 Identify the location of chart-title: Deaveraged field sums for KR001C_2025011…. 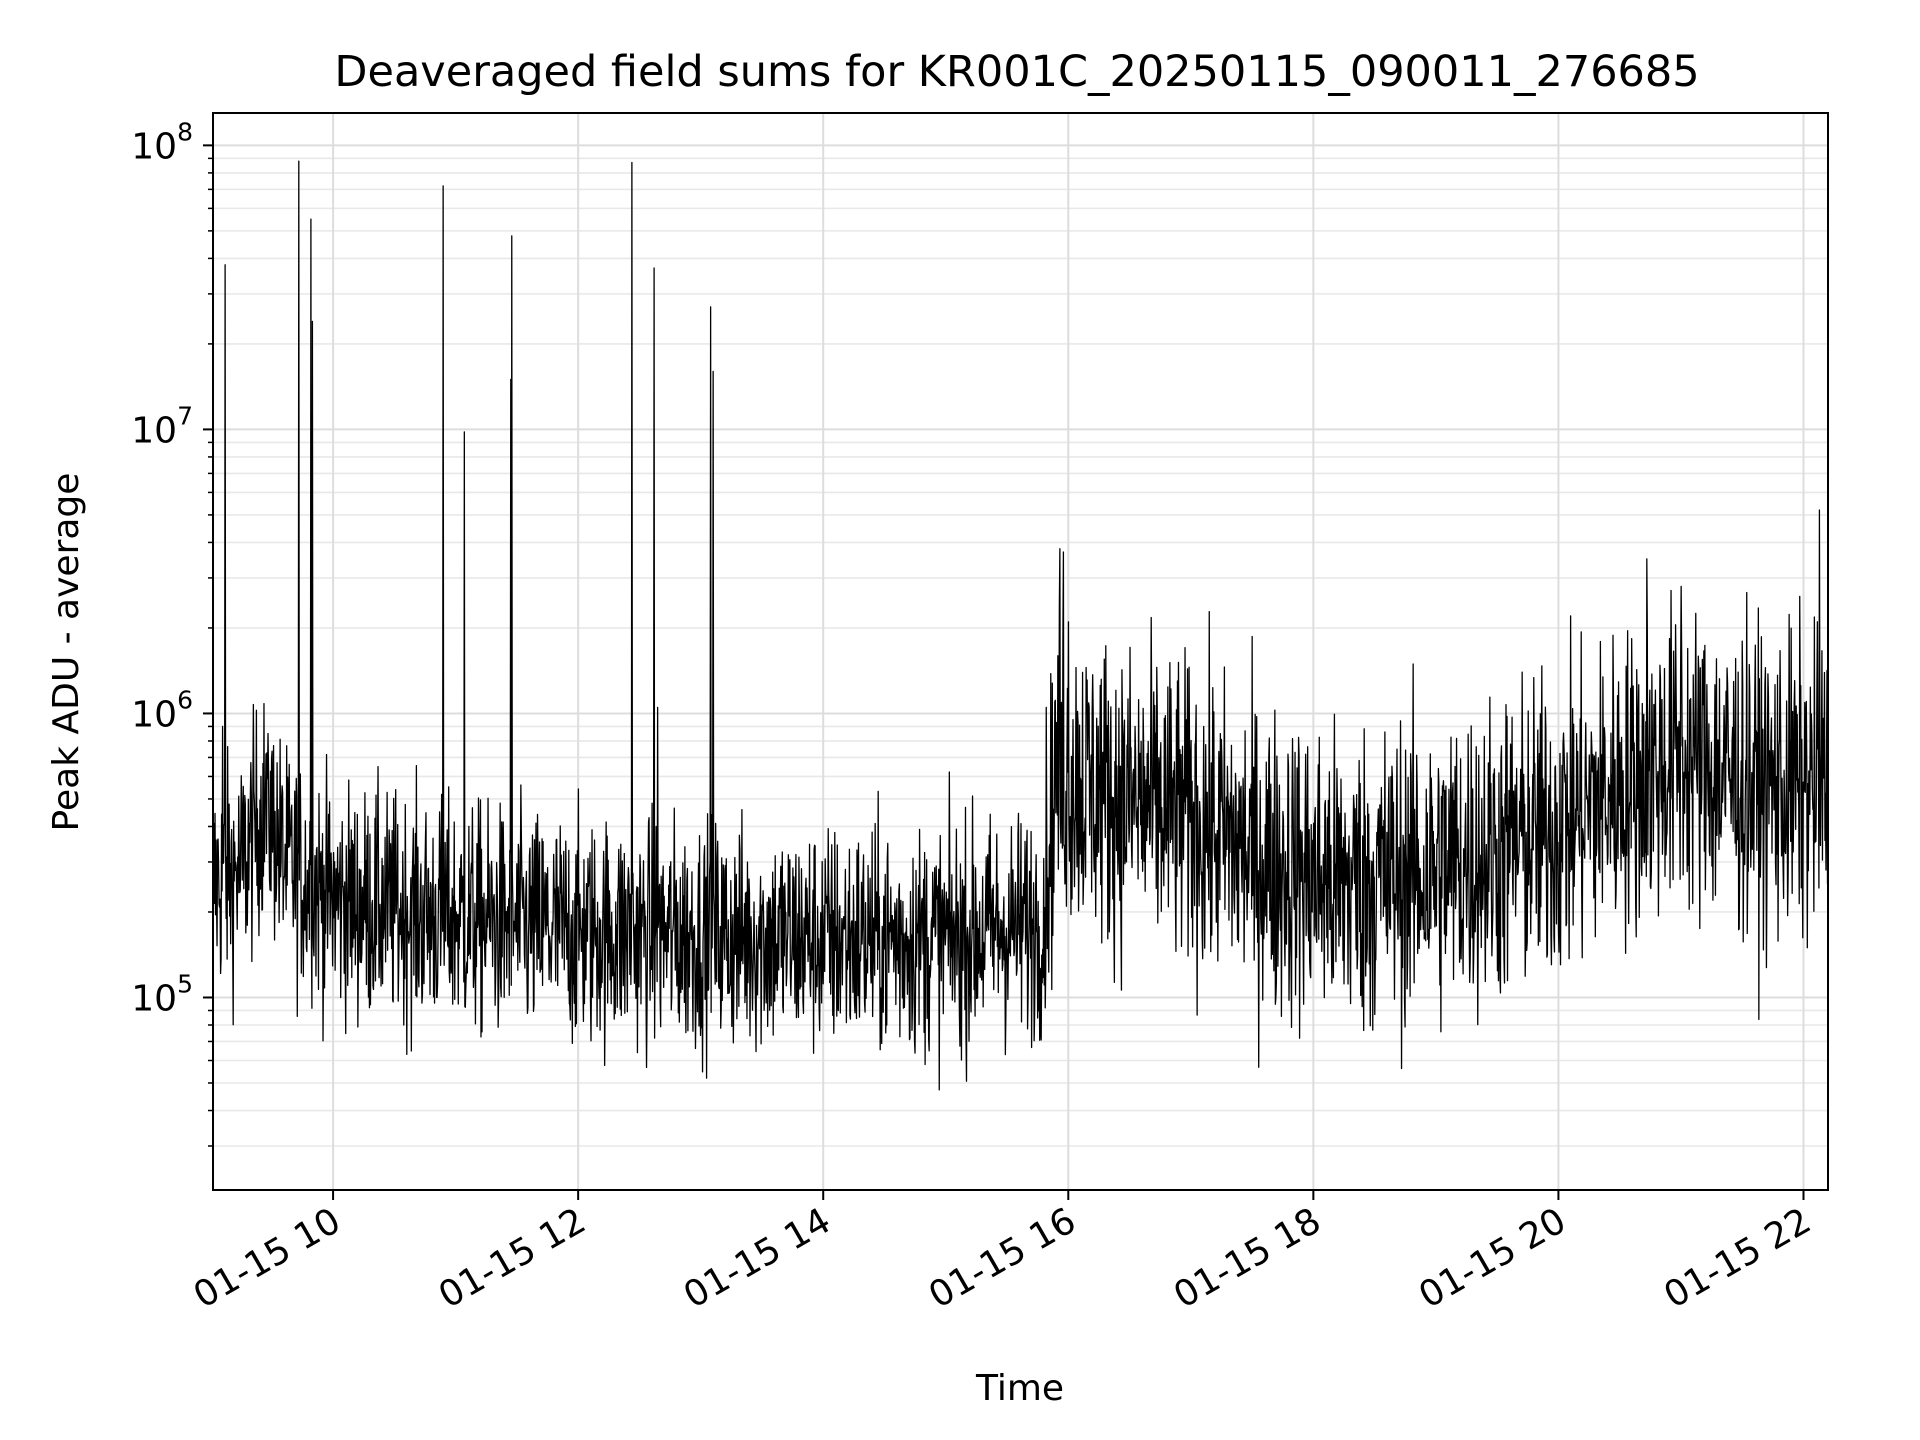
(1016, 72).